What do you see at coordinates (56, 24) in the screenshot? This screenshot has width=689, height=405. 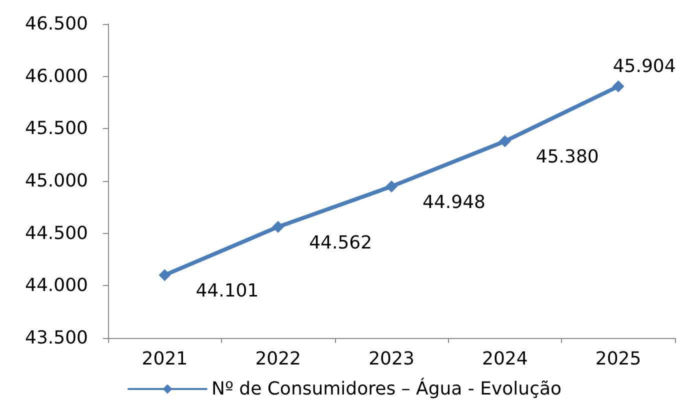 I see `y-tick-label: 46.500` at bounding box center [56, 24].